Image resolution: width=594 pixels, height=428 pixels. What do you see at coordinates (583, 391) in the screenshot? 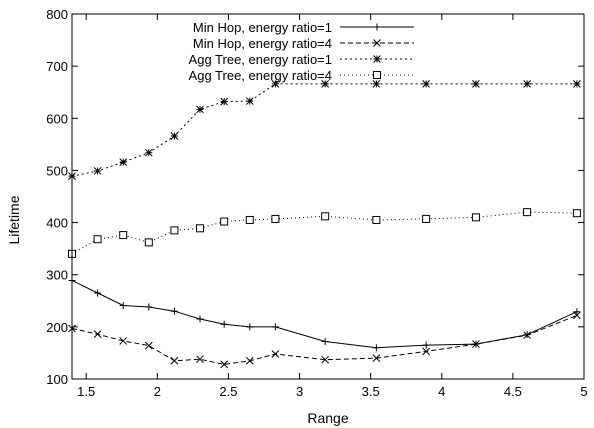
I see `x-tick-label: 5` at bounding box center [583, 391].